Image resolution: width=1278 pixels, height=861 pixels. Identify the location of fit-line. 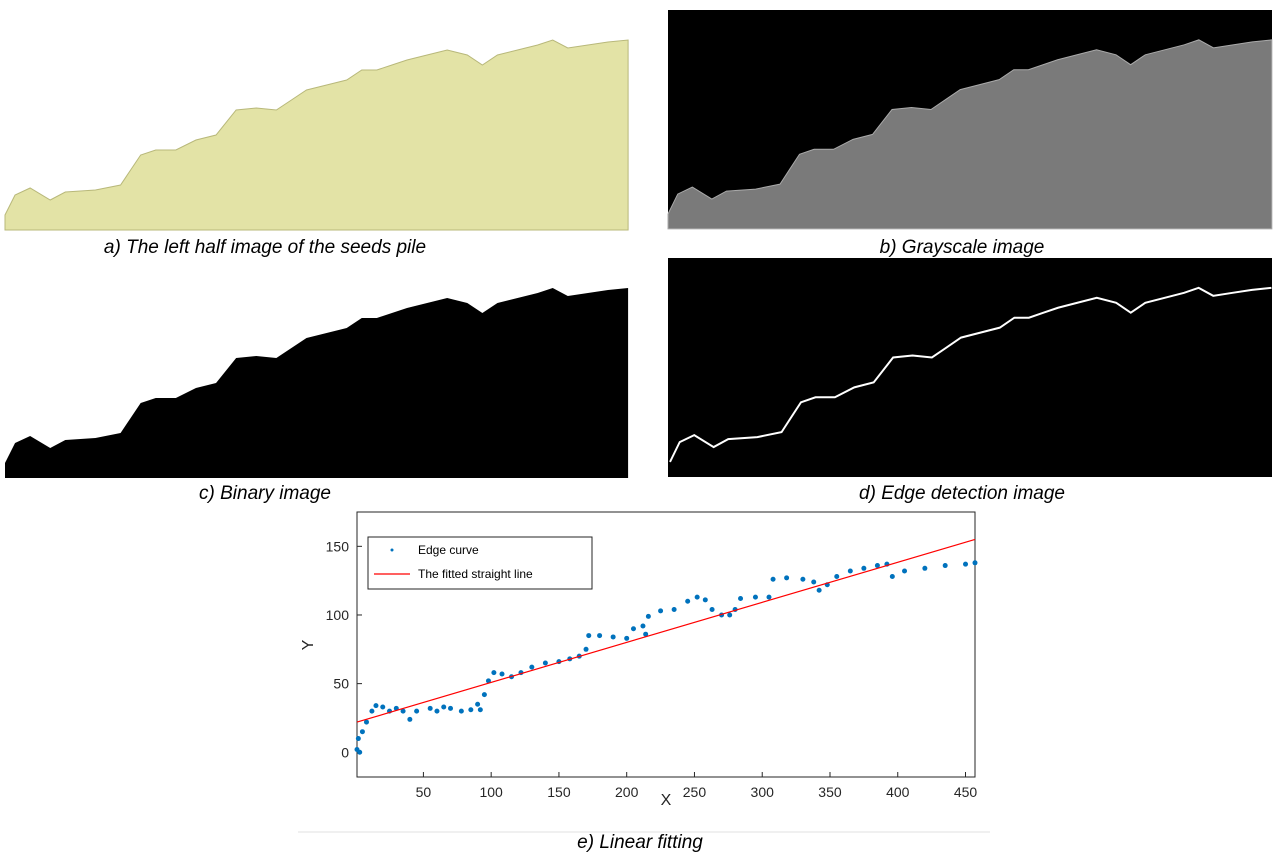
(666, 630).